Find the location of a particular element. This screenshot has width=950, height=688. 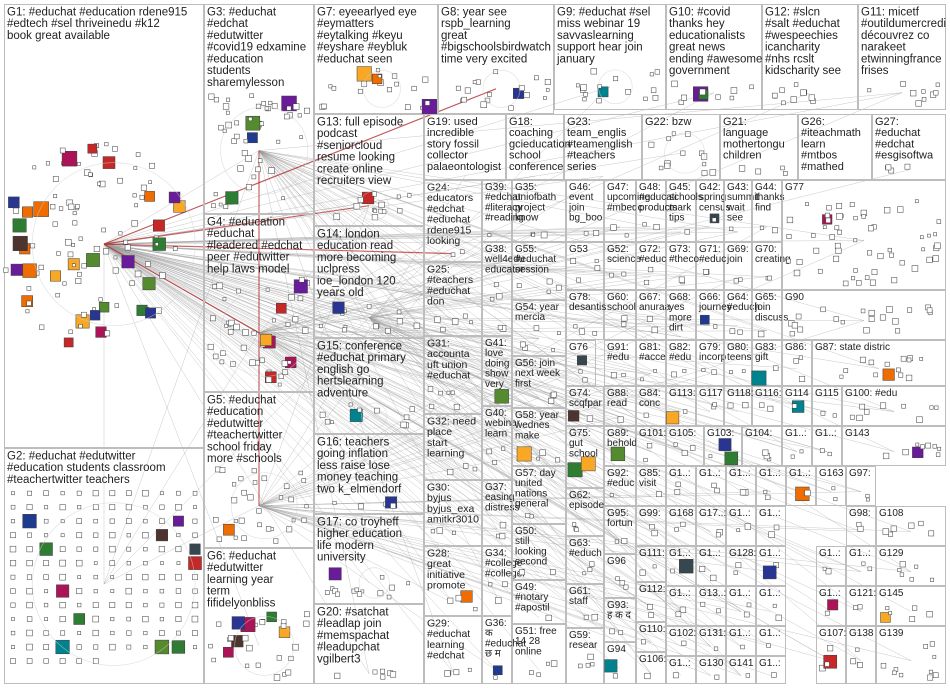

cluster-g141: G141 is located at coordinates (741, 670).